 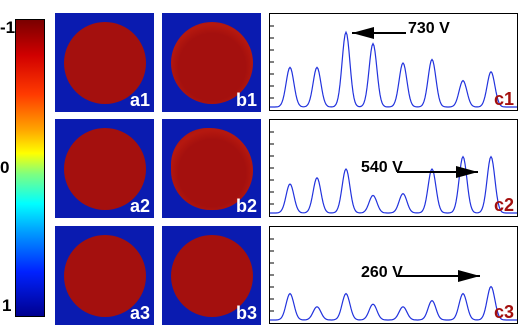 I want to click on colorbar-top-label: -1, so click(x=8, y=27).